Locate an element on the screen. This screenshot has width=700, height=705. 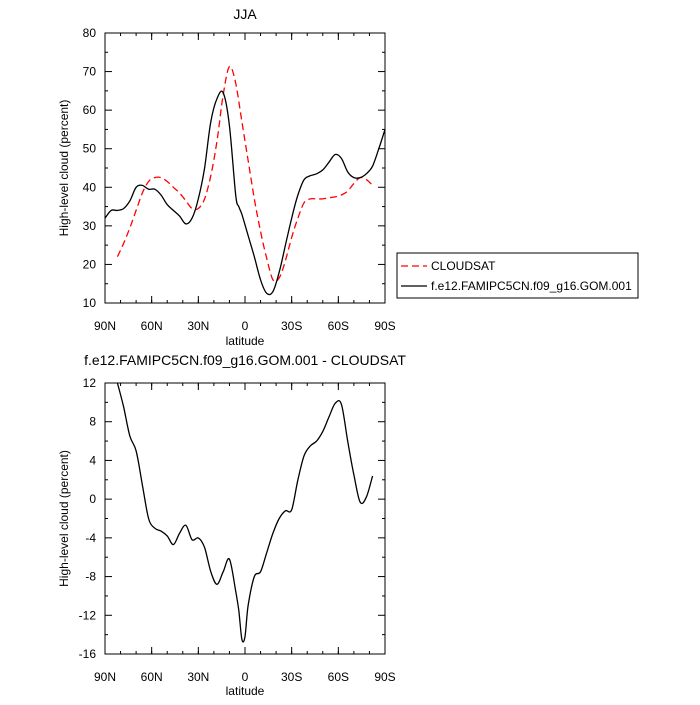
legend-box is located at coordinates (517, 275).